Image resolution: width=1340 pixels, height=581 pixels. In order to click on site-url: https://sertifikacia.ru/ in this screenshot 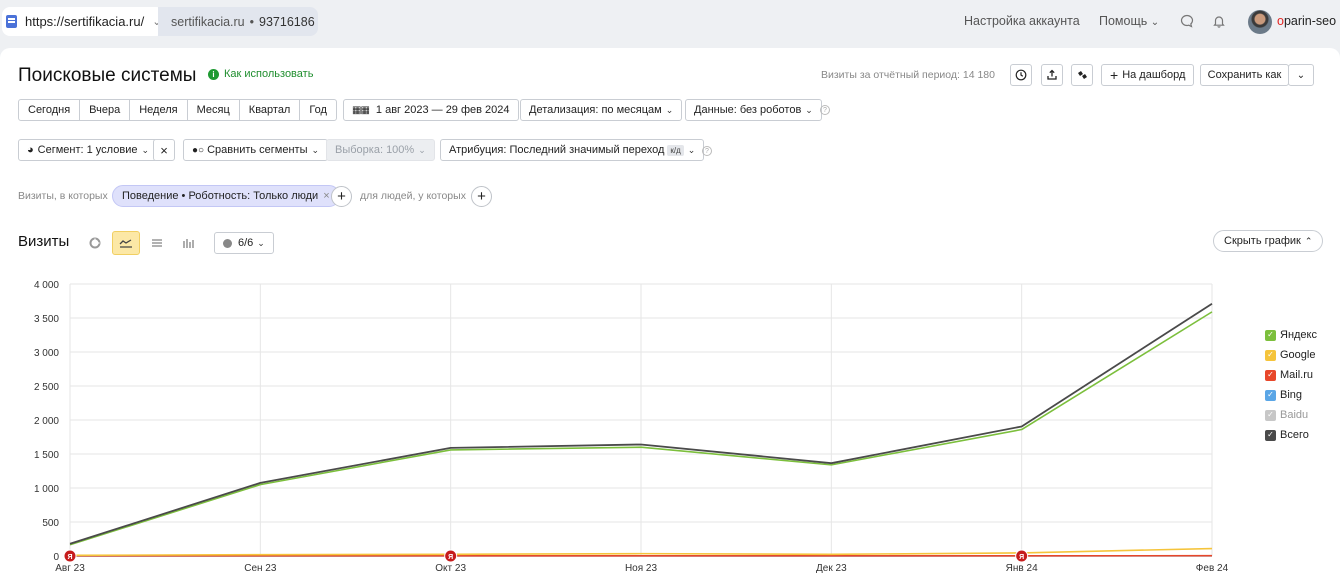, I will do `click(85, 21)`.